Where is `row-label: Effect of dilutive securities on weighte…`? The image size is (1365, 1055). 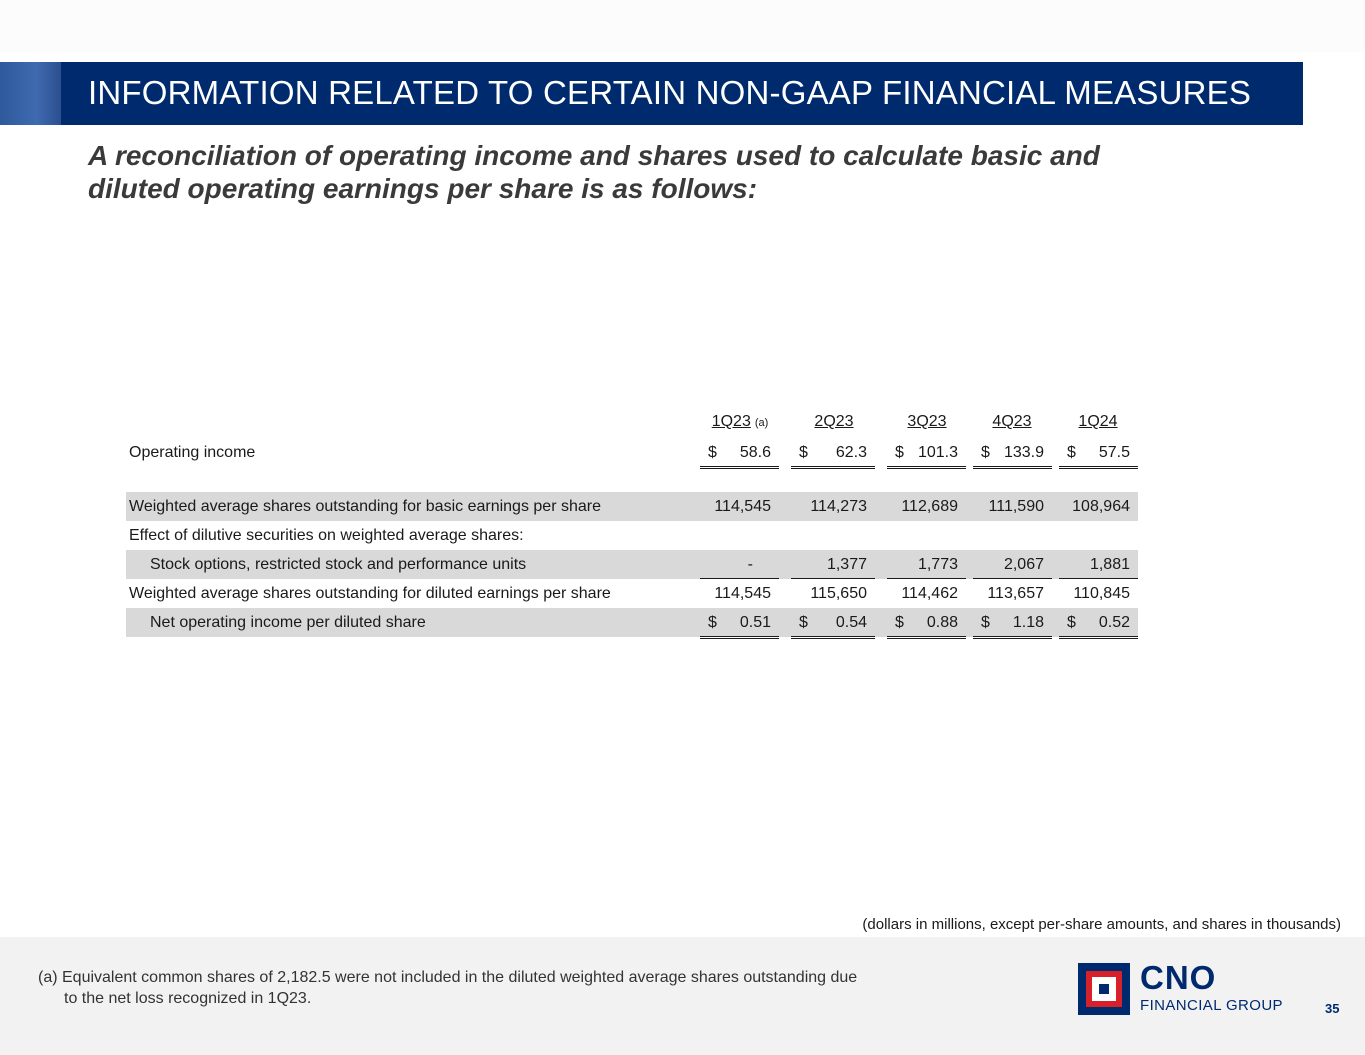
row-label: Effect of dilutive securities on weighte… is located at coordinates (326, 535).